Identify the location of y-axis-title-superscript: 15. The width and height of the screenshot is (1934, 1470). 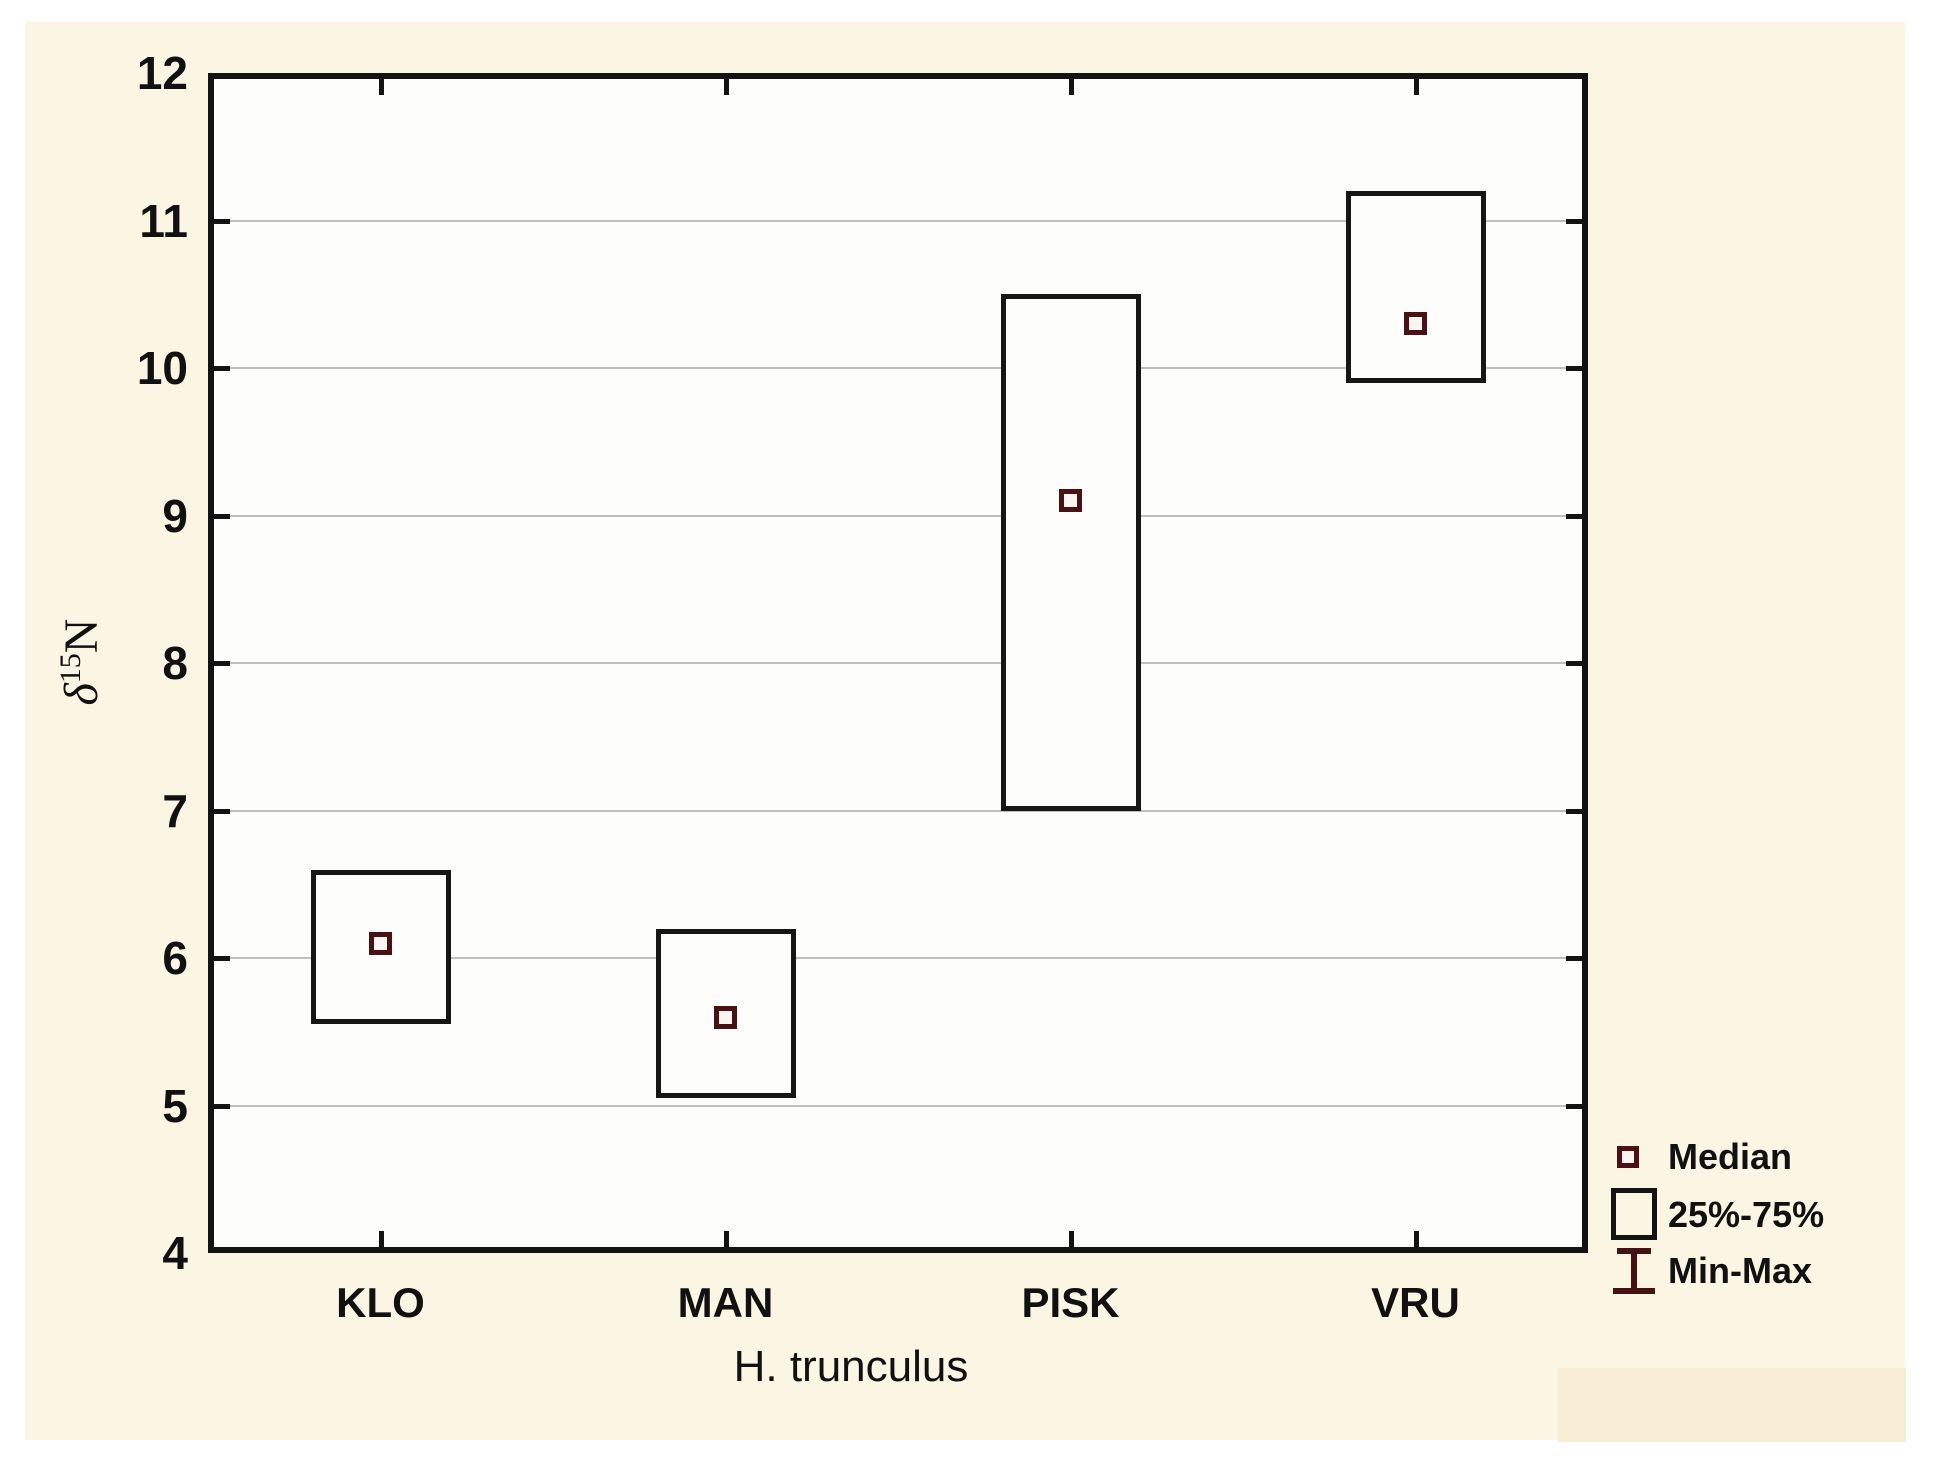
(70, 668).